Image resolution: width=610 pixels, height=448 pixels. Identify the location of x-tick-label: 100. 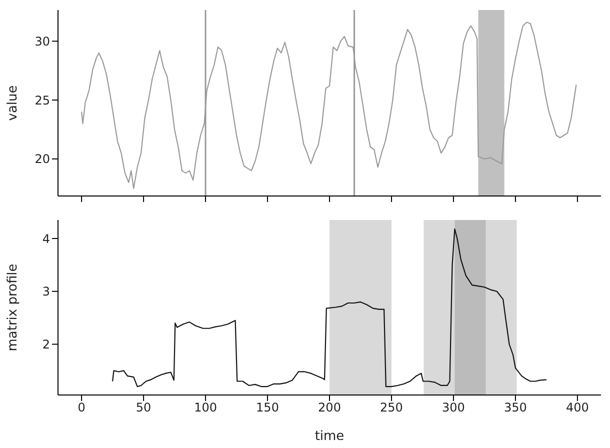
(205, 407).